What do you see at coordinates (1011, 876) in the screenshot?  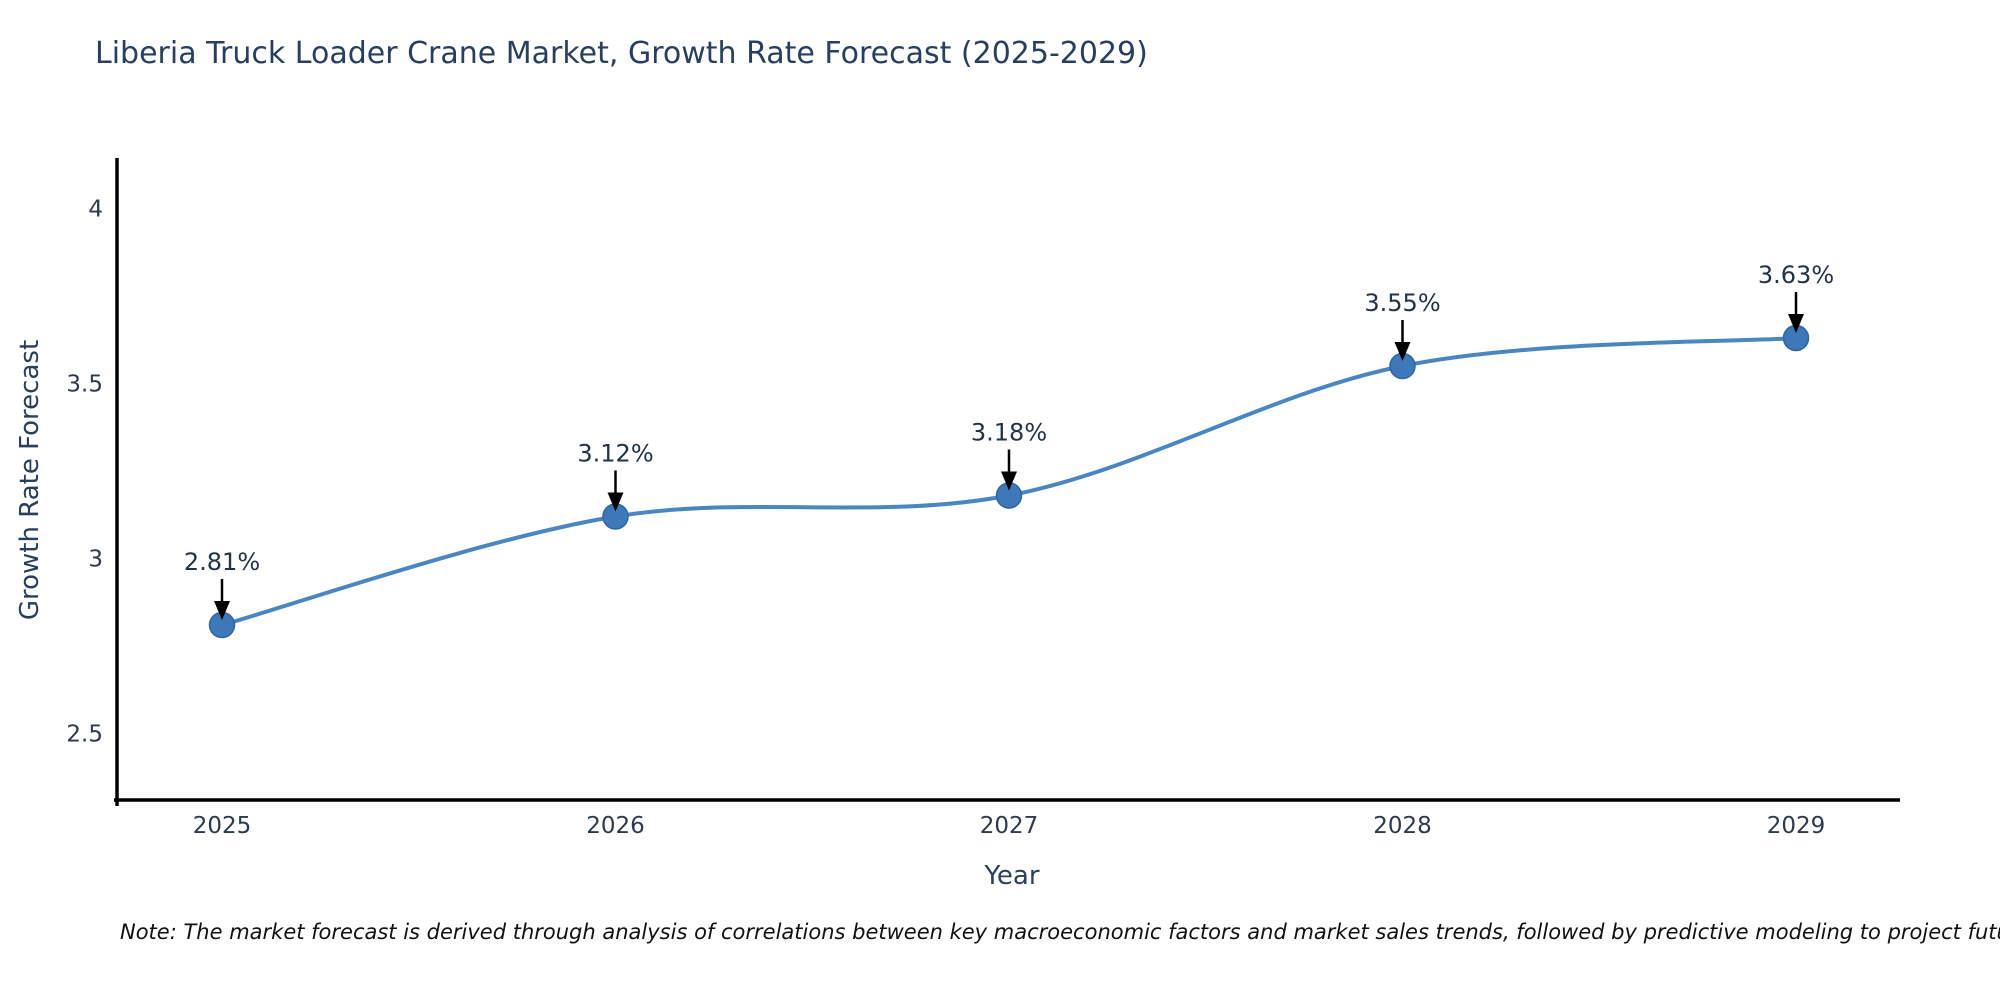 I see `x-axis-title: Year` at bounding box center [1011, 876].